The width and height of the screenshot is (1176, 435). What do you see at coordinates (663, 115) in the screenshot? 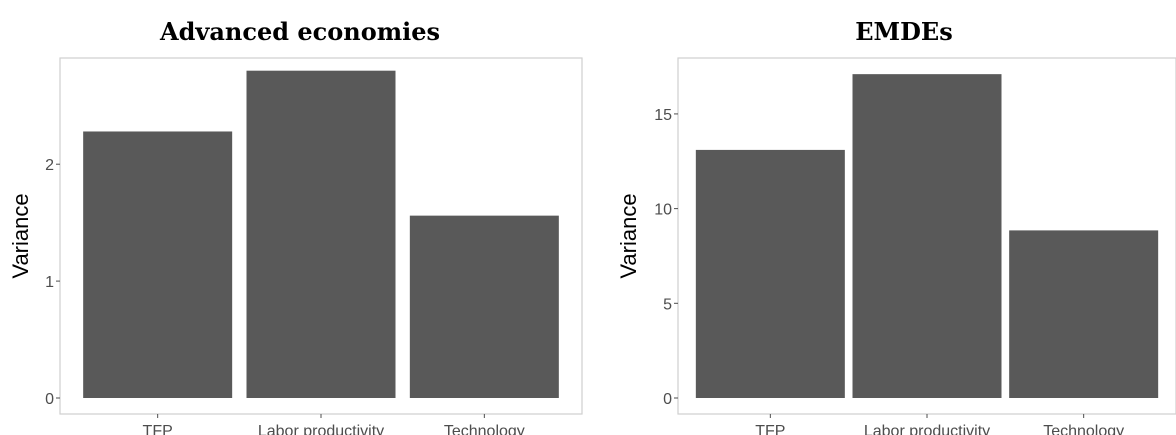
I see `y-tick-label: 15` at bounding box center [663, 115].